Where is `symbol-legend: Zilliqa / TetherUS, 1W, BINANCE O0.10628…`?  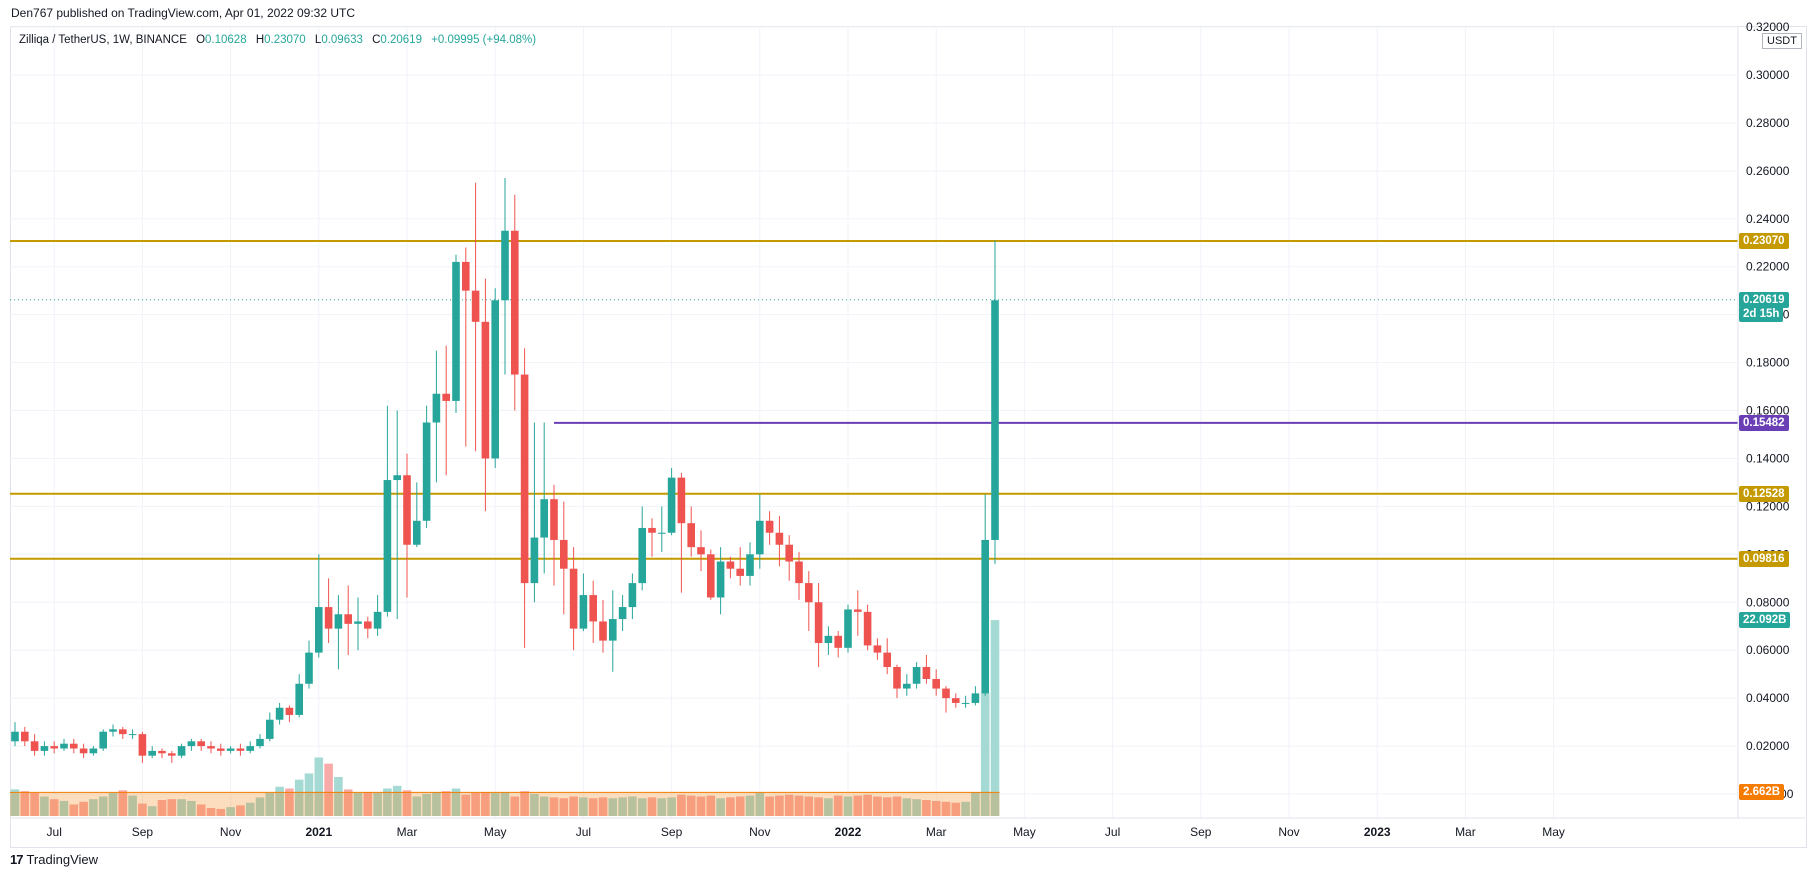 symbol-legend: Zilliqa / TetherUS, 1W, BINANCE O0.10628… is located at coordinates (277, 40).